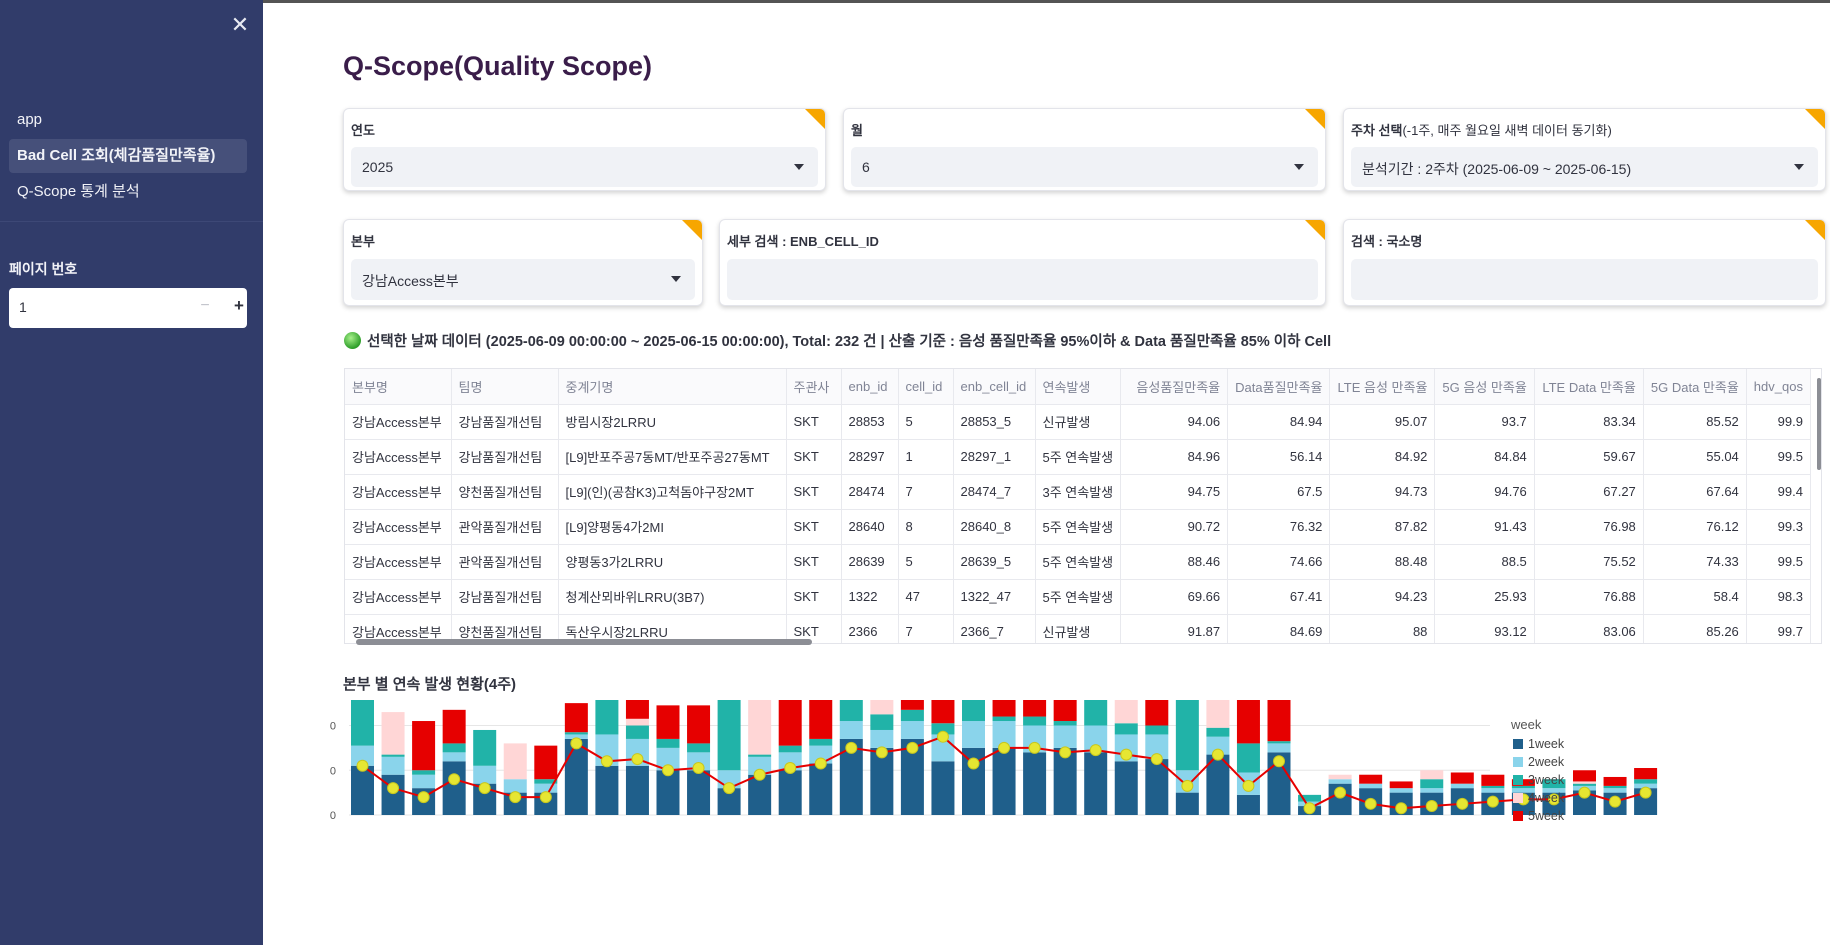 This screenshot has width=1830, height=945. What do you see at coordinates (398, 387) in the screenshot?
I see `column-header: 본부명` at bounding box center [398, 387].